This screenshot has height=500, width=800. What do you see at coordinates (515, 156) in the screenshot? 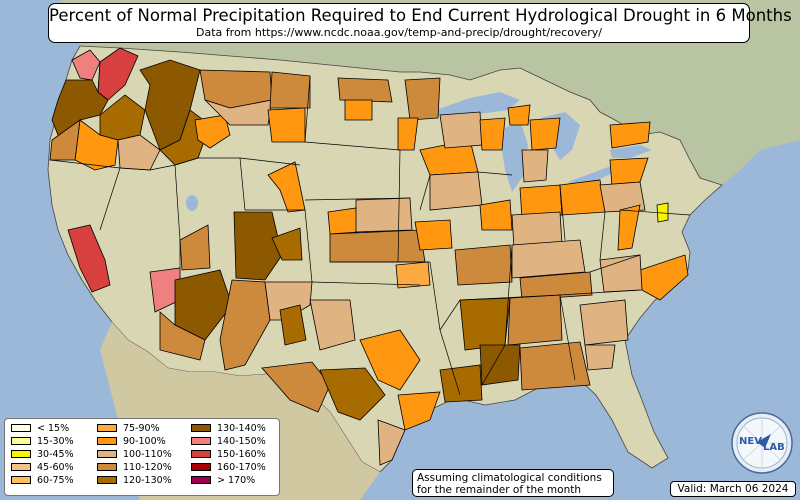
I see `lake-michigan` at bounding box center [515, 156].